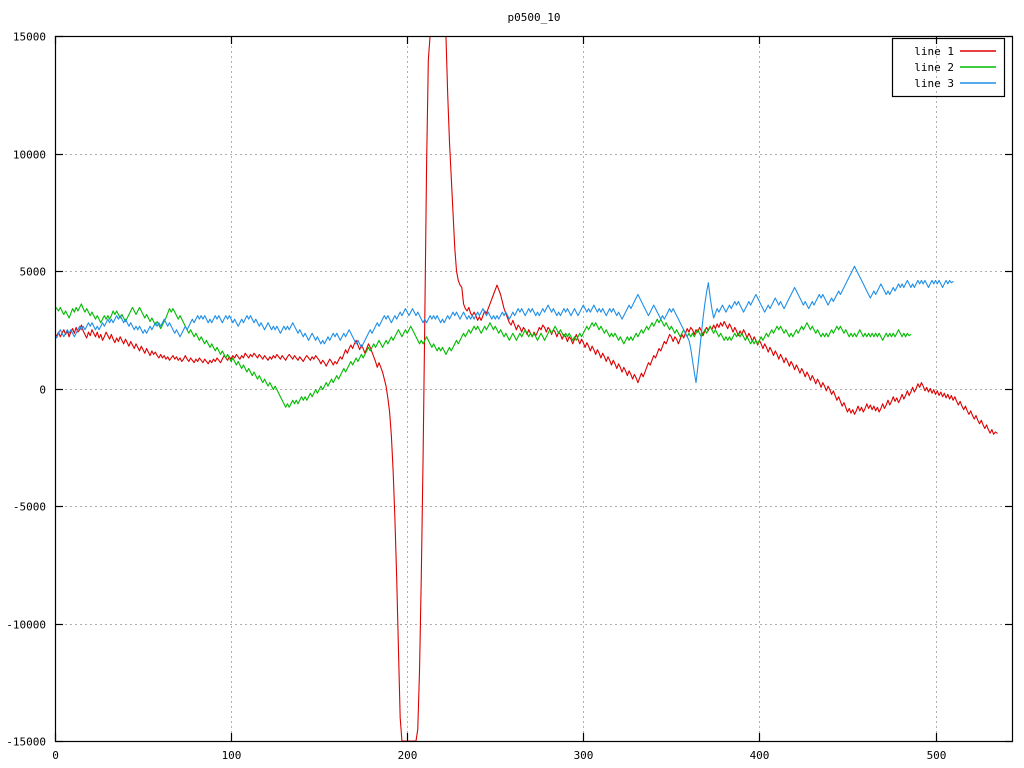  What do you see at coordinates (55, 755) in the screenshot?
I see `x-tick-label: 0` at bounding box center [55, 755].